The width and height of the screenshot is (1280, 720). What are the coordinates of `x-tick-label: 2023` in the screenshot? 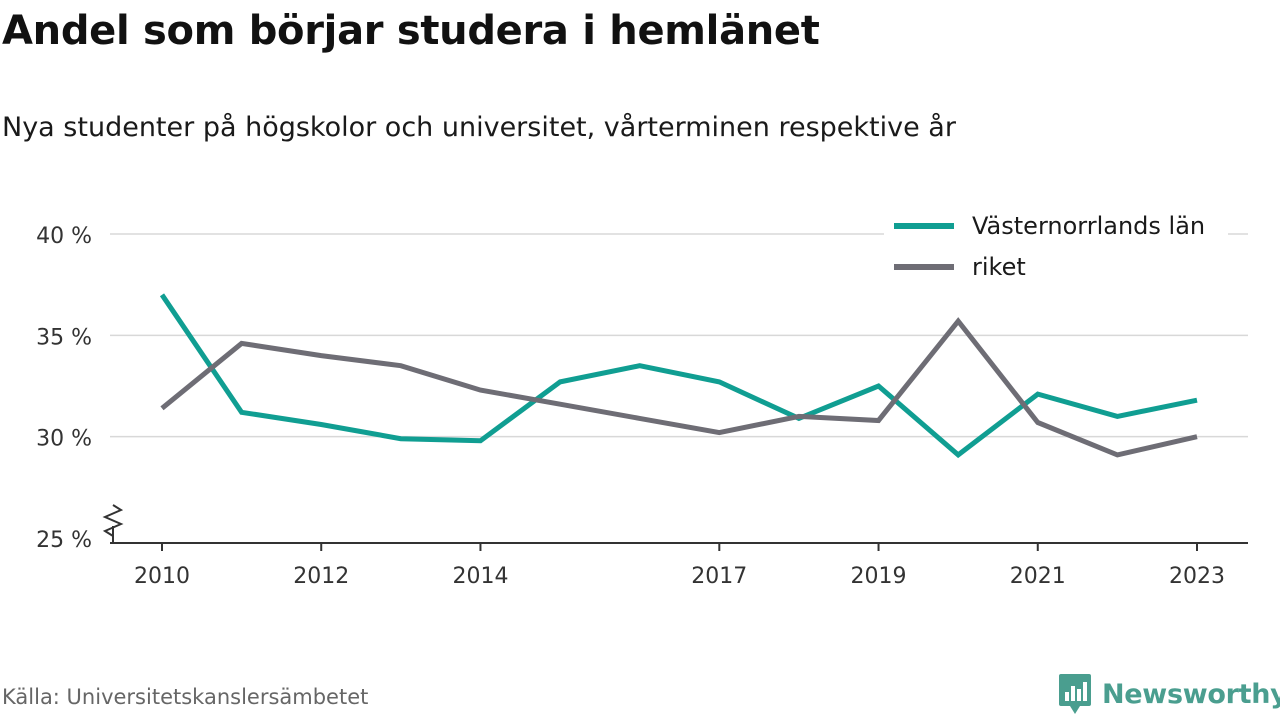 It's located at (1197, 576).